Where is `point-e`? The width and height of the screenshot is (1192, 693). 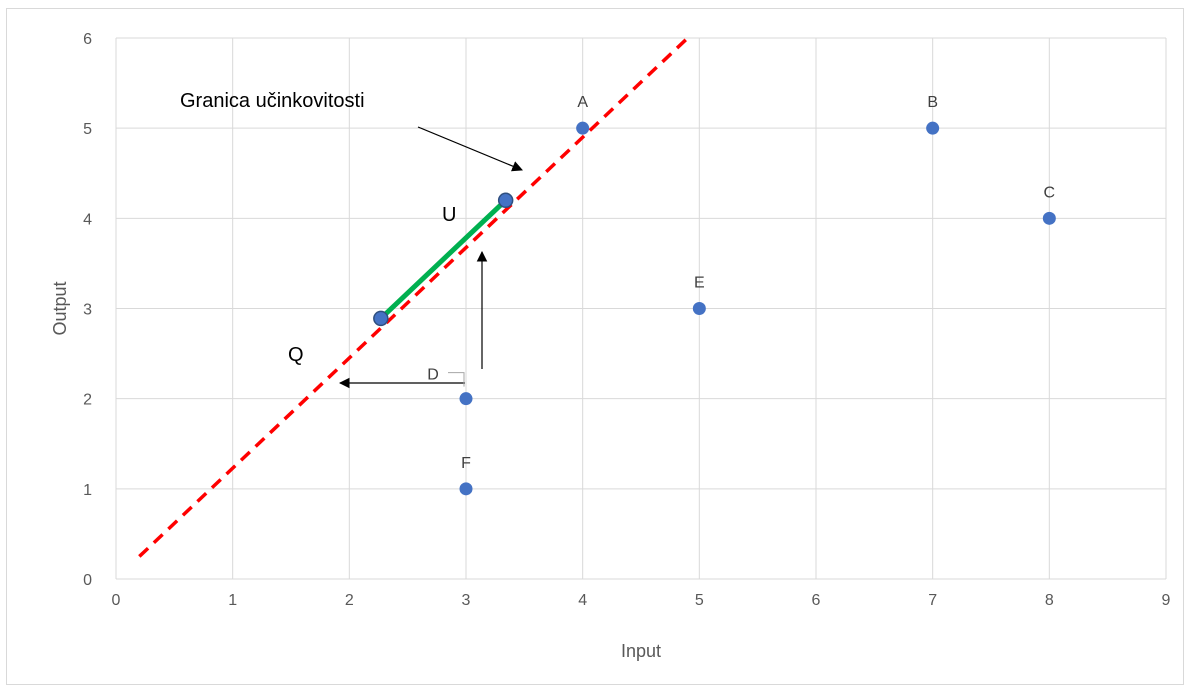 point-e is located at coordinates (699, 308).